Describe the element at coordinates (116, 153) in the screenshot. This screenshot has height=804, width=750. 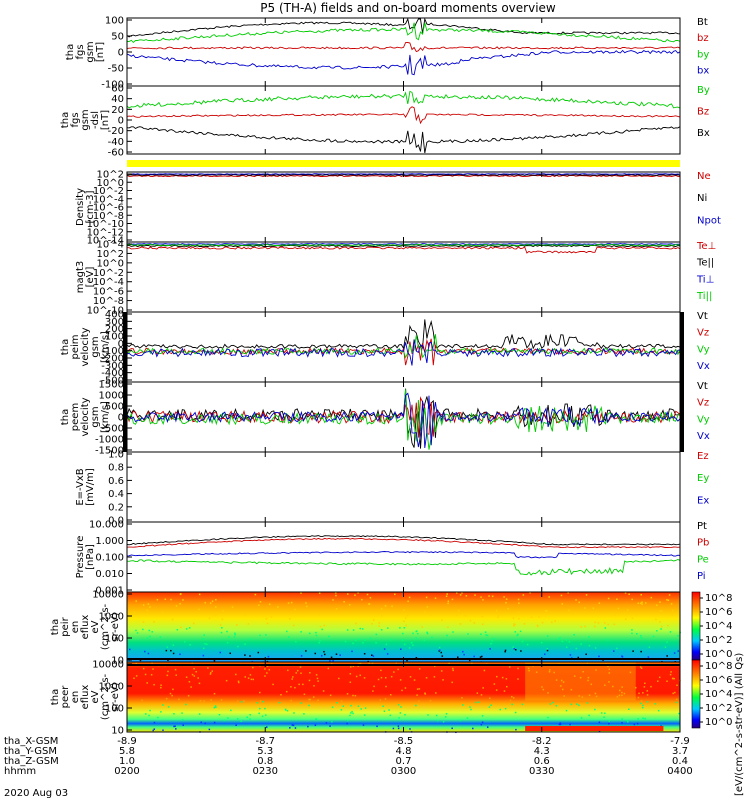
I see `y-tick-label: -60` at that location.